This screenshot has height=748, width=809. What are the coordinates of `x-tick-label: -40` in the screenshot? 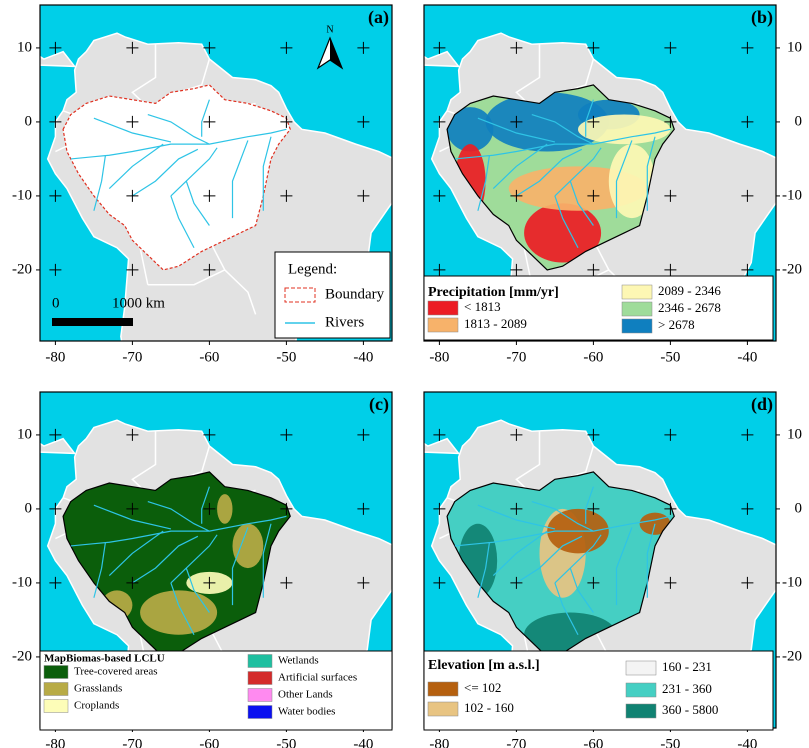 It's located at (747, 357).